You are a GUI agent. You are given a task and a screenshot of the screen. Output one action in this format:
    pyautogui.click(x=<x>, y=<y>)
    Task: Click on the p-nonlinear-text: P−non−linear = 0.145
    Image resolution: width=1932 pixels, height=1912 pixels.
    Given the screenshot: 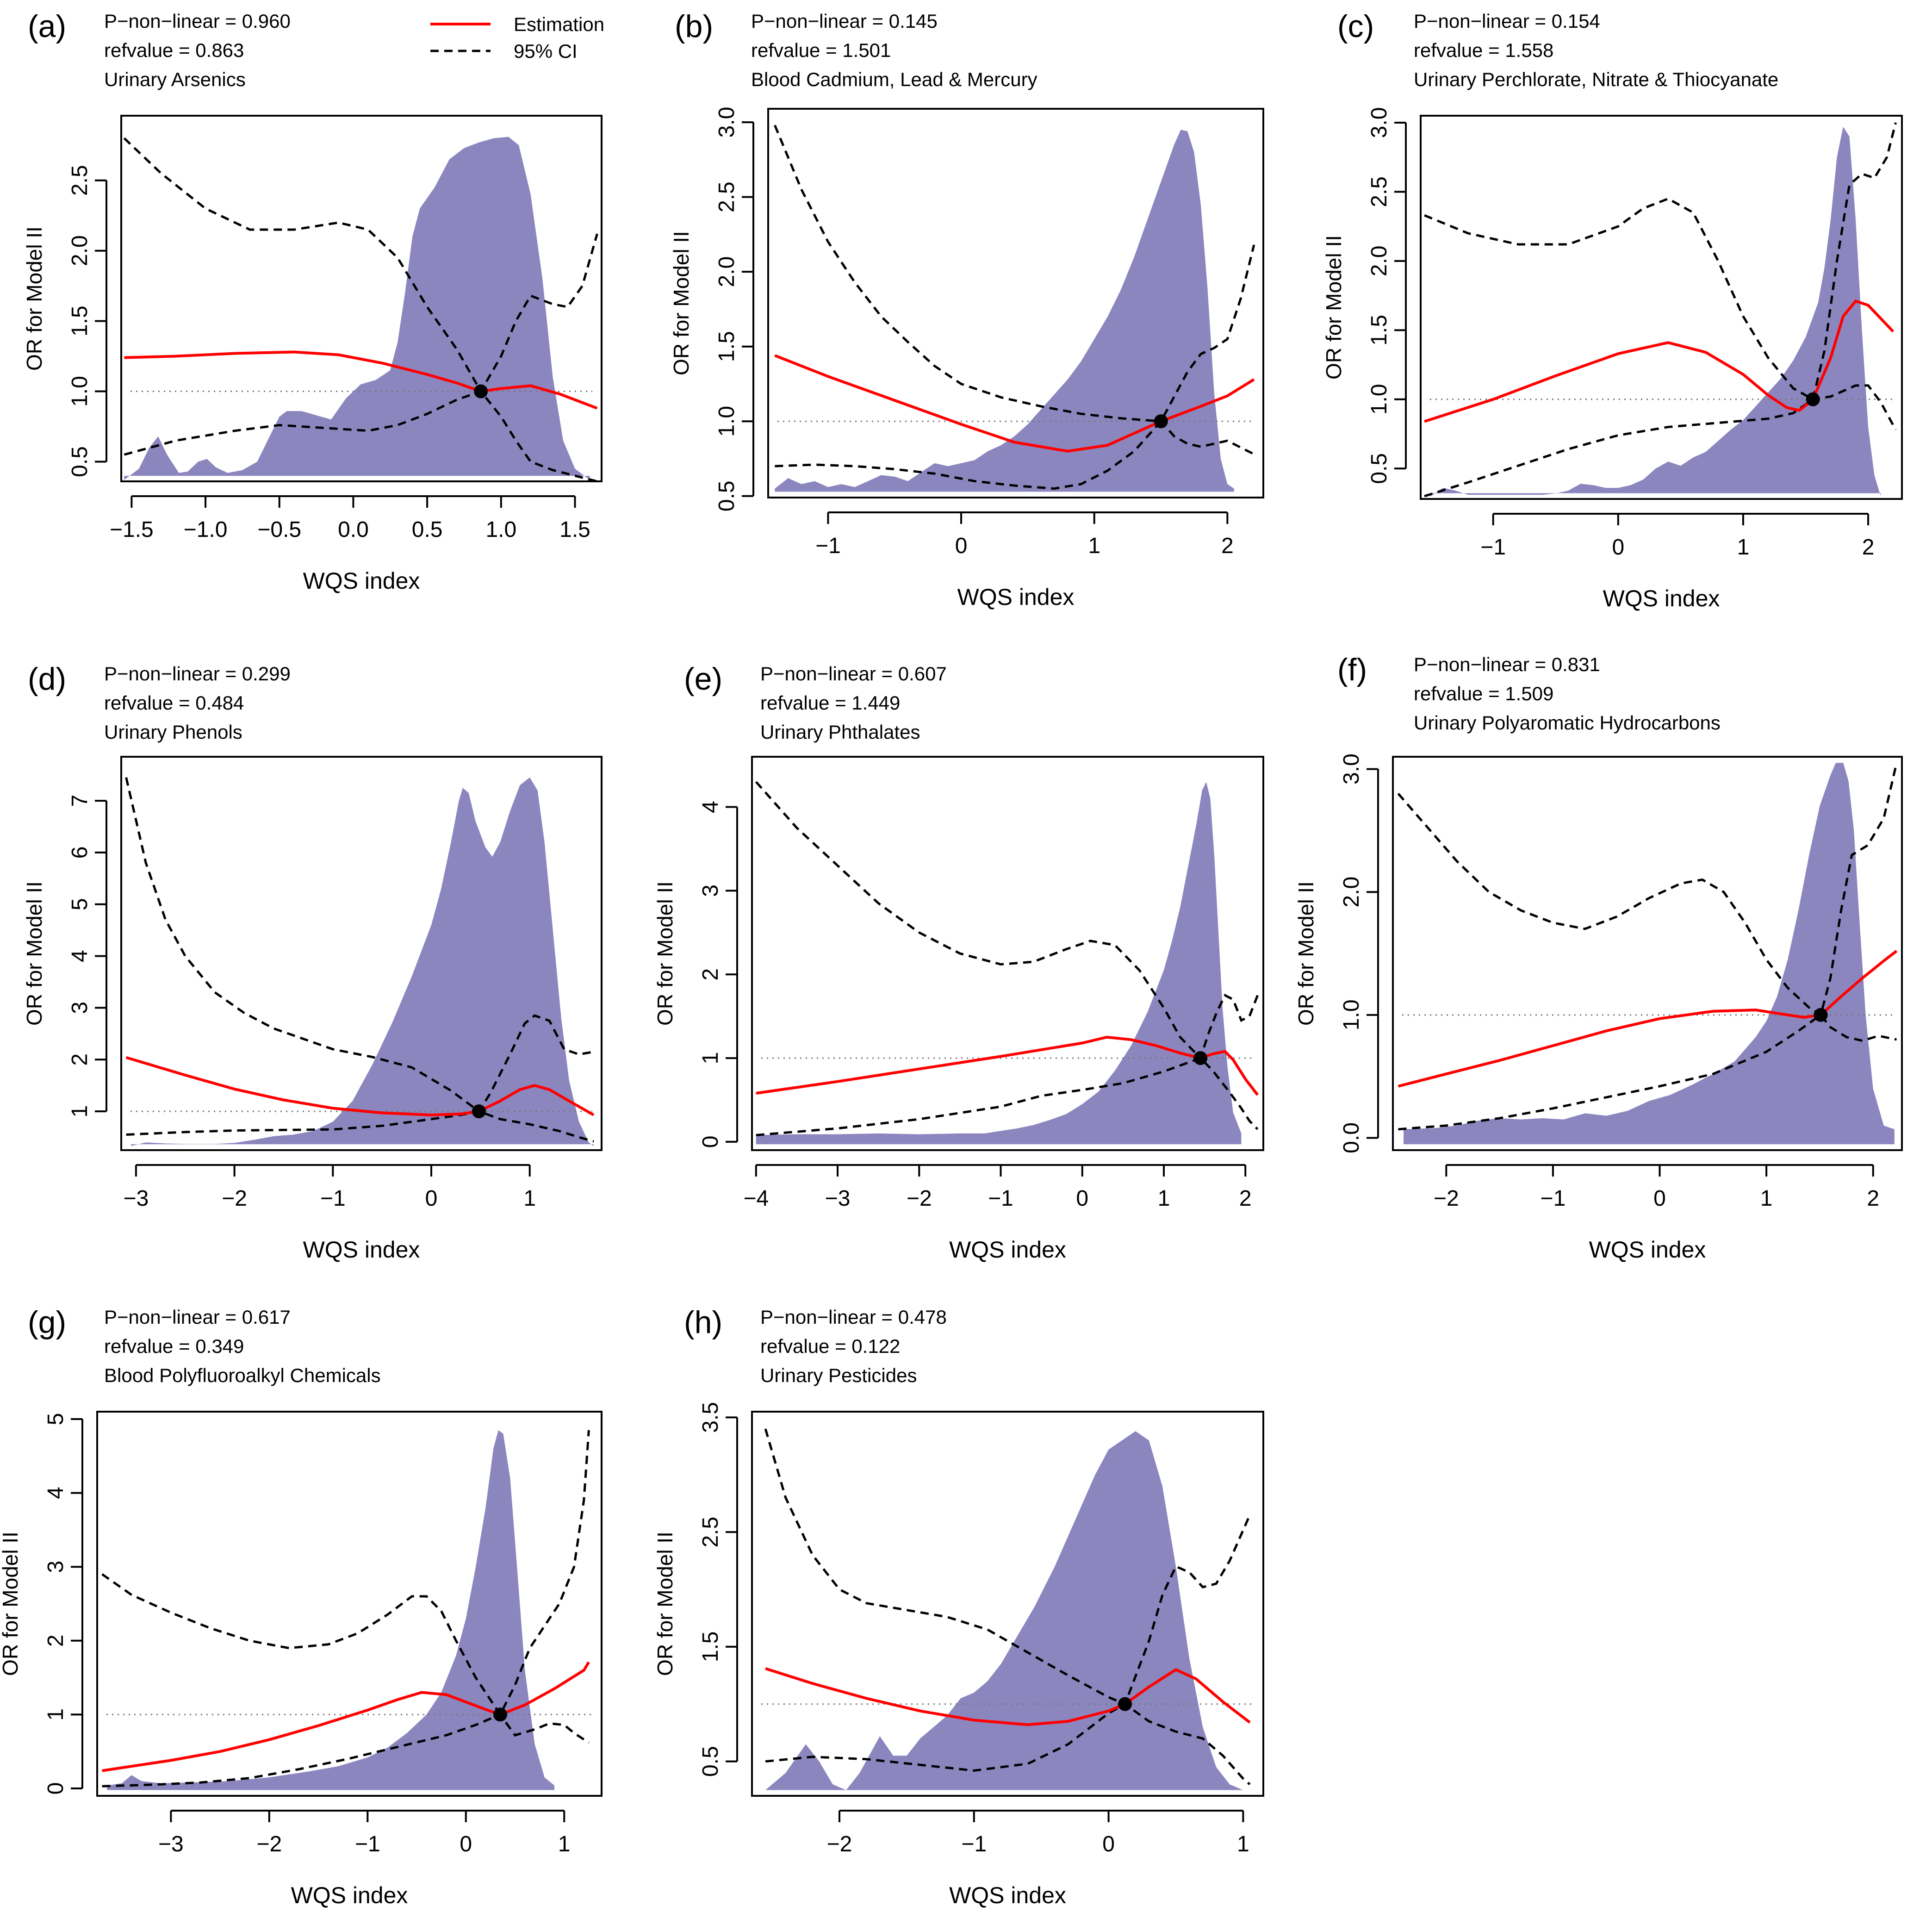 What is the action you would take?
    pyautogui.click(x=844, y=21)
    